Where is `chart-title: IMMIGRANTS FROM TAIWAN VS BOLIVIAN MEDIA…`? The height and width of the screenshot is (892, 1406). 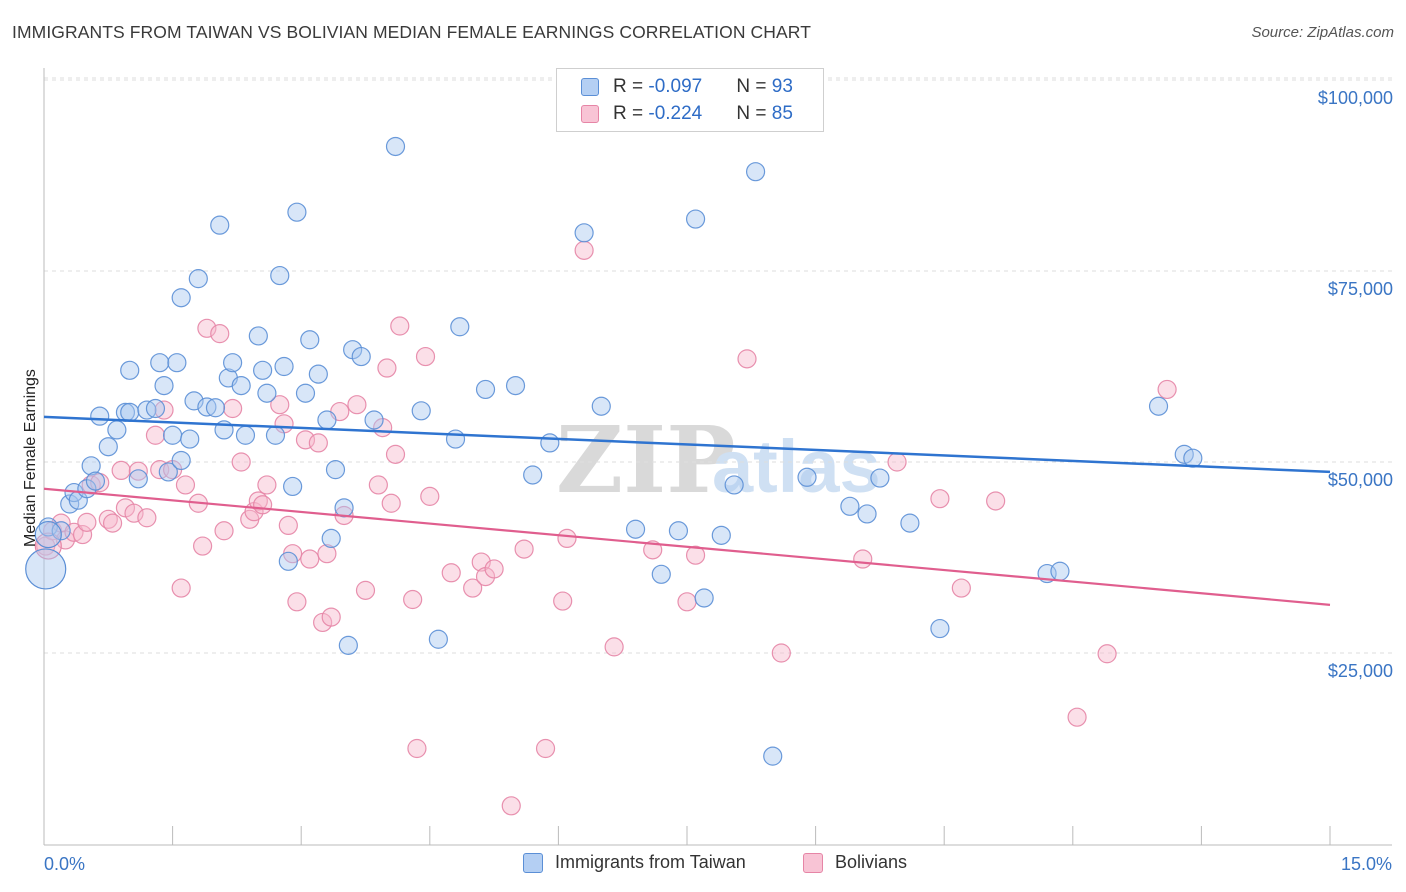
chart-title: IMMIGRANTS FROM TAIWAN VS BOLIVIAN MEDIA… is located at coordinates (411, 32).